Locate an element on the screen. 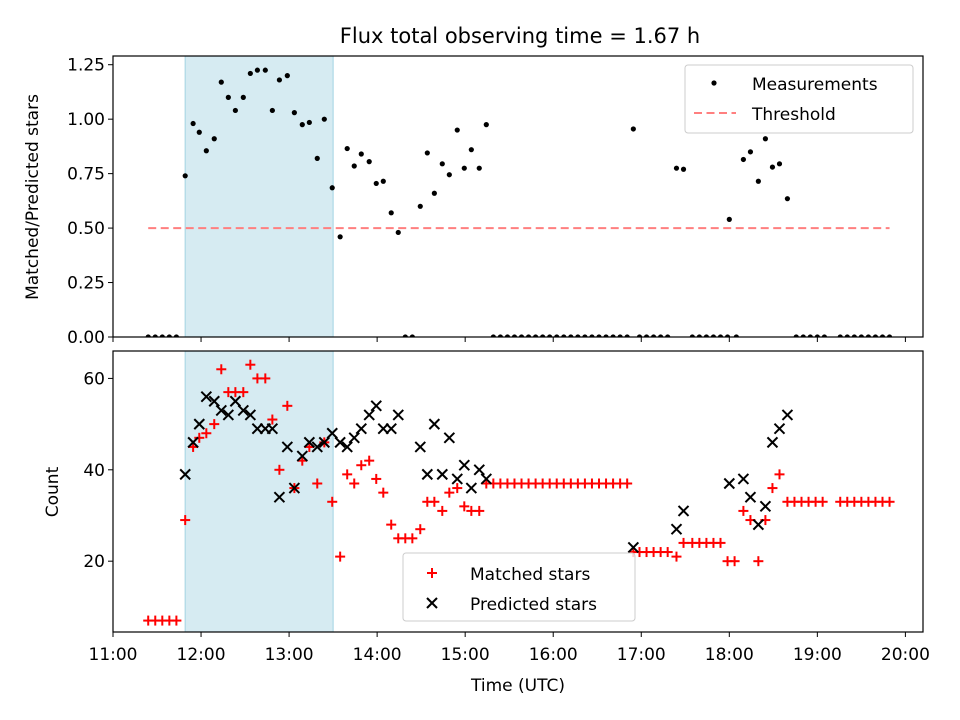  x-tick-label: 19:00 is located at coordinates (817, 655).